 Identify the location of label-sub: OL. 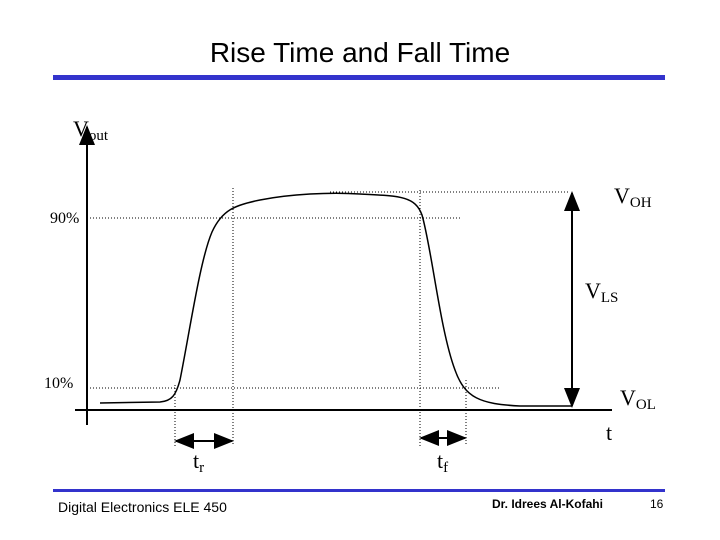
(646, 405).